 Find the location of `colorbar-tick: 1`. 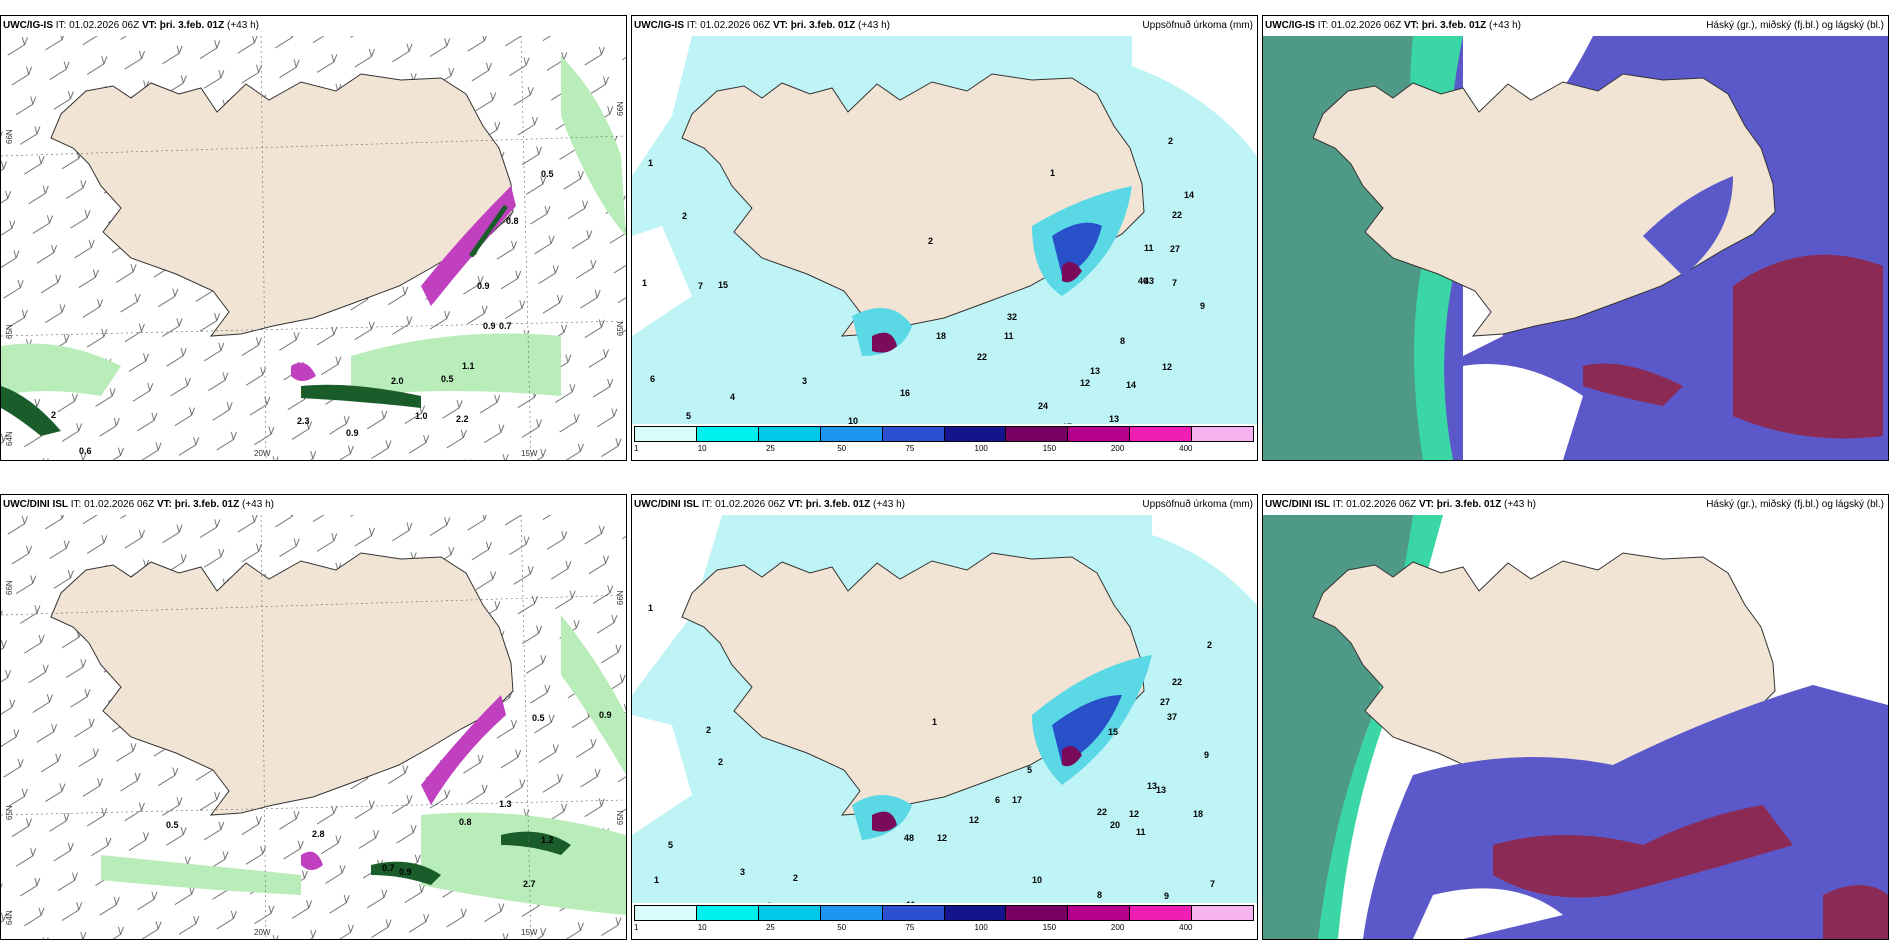

colorbar-tick: 1 is located at coordinates (636, 927).